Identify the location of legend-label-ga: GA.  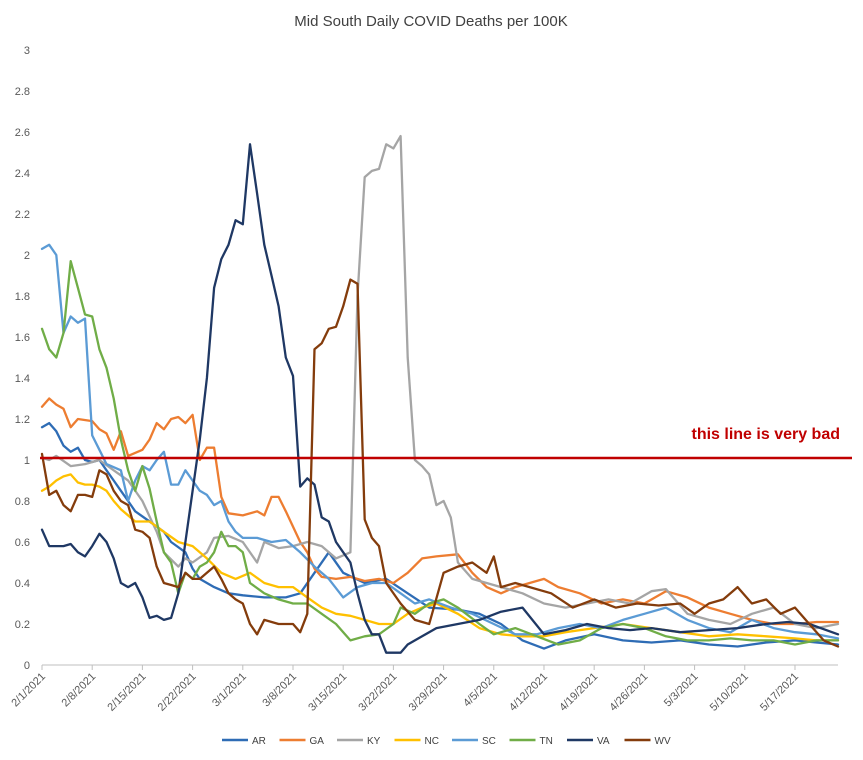
(317, 741).